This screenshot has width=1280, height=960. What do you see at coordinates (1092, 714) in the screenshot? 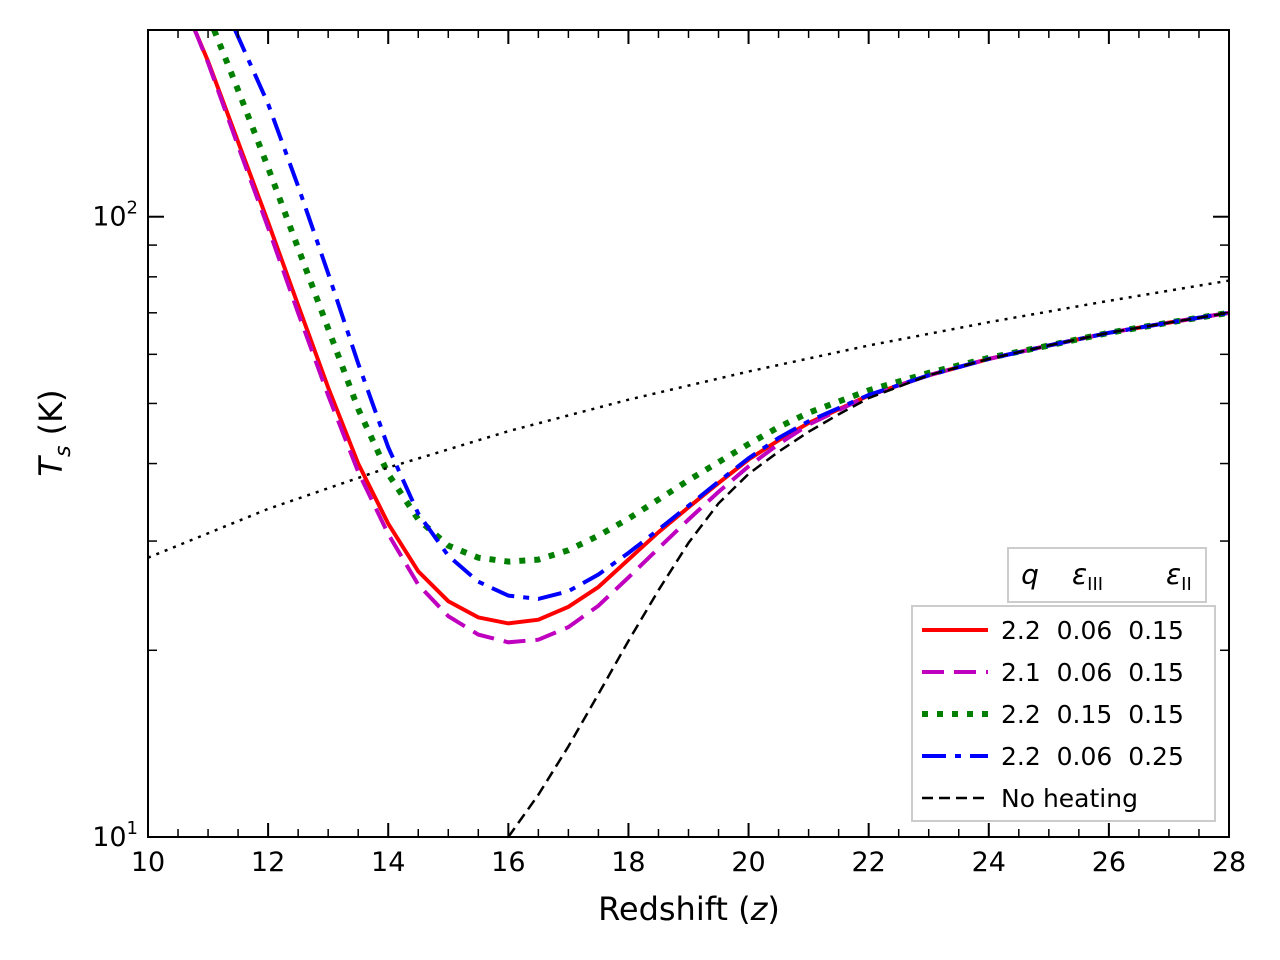
I see `legend-label: 2.2 0.15 0.15` at bounding box center [1092, 714].